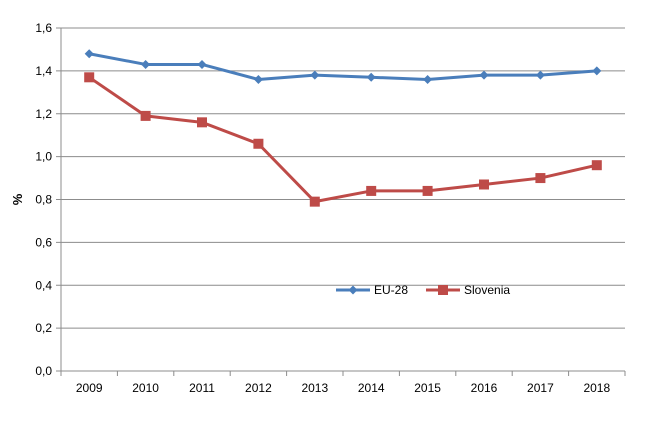  What do you see at coordinates (343, 388) in the screenshot?
I see `x-tick-labels: 2009 2010 2011 2012 2013 2014 2015 2016 2017 2018` at bounding box center [343, 388].